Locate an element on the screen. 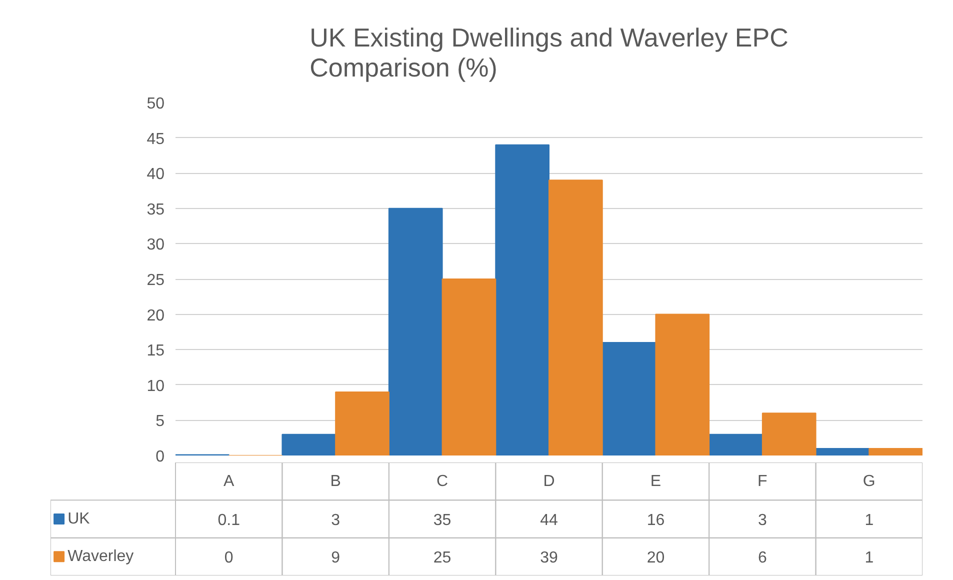  y-tick-label: 30 is located at coordinates (155, 245).